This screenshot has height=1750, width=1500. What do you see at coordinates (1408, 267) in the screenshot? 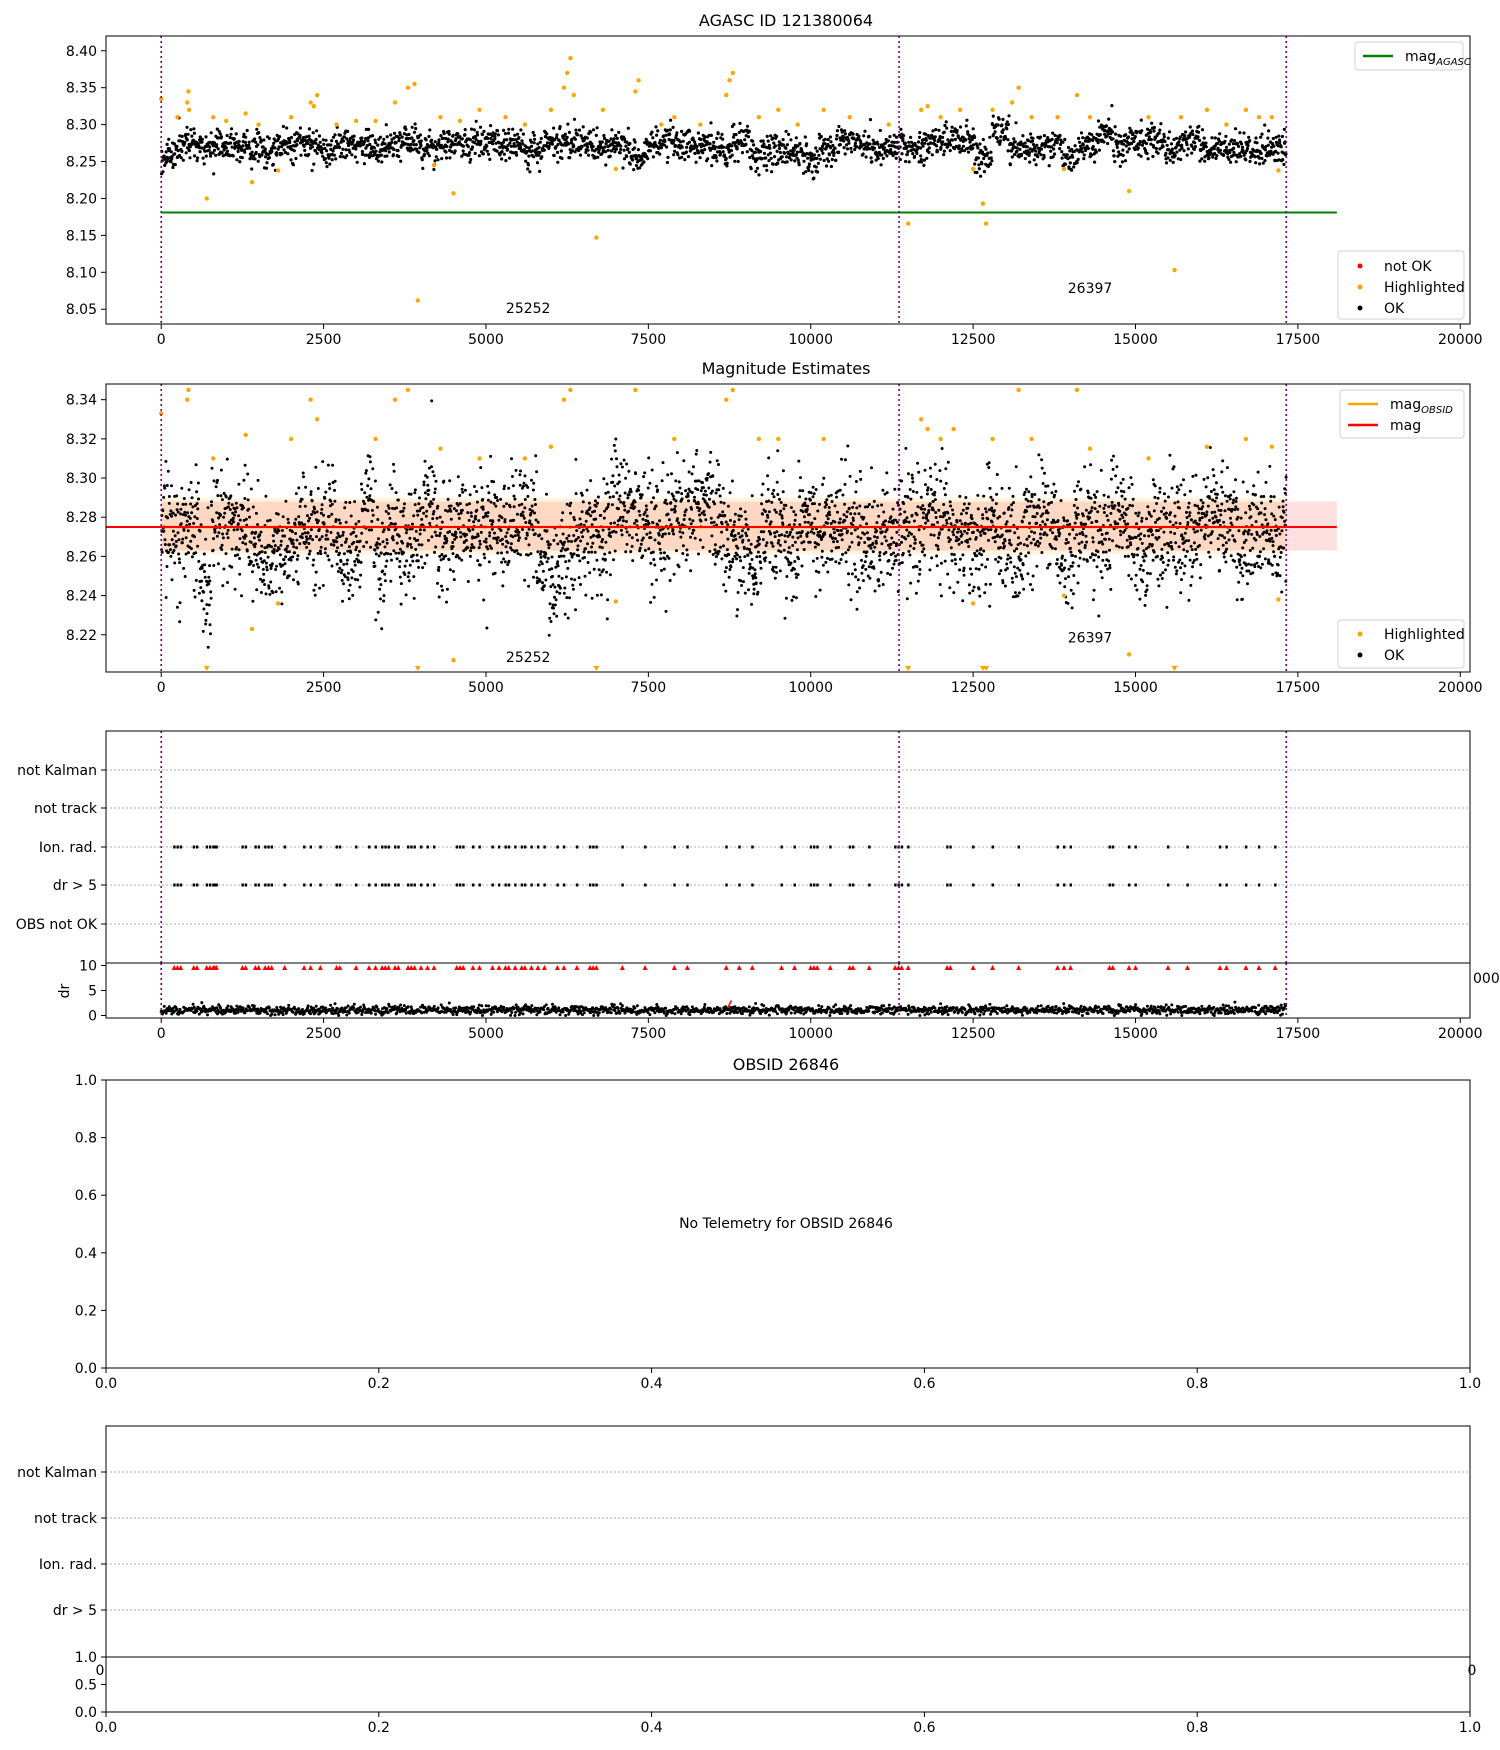
I see `legend-label: not OK` at bounding box center [1408, 267].